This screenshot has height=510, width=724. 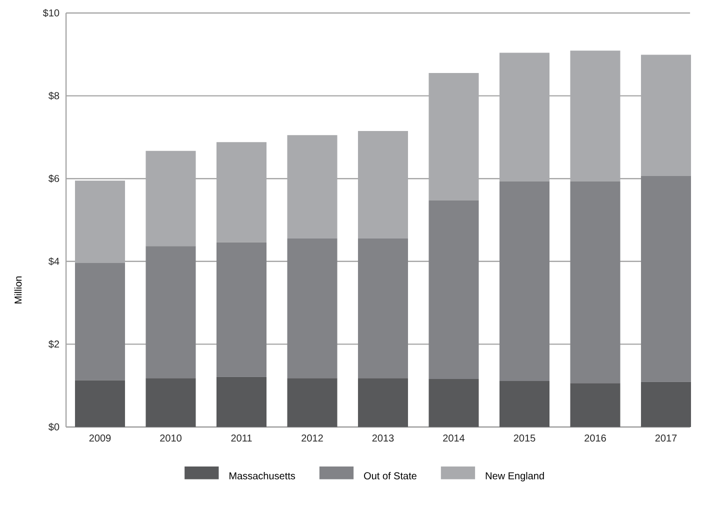 What do you see at coordinates (100, 438) in the screenshot?
I see `x-tick-label: 2009` at bounding box center [100, 438].